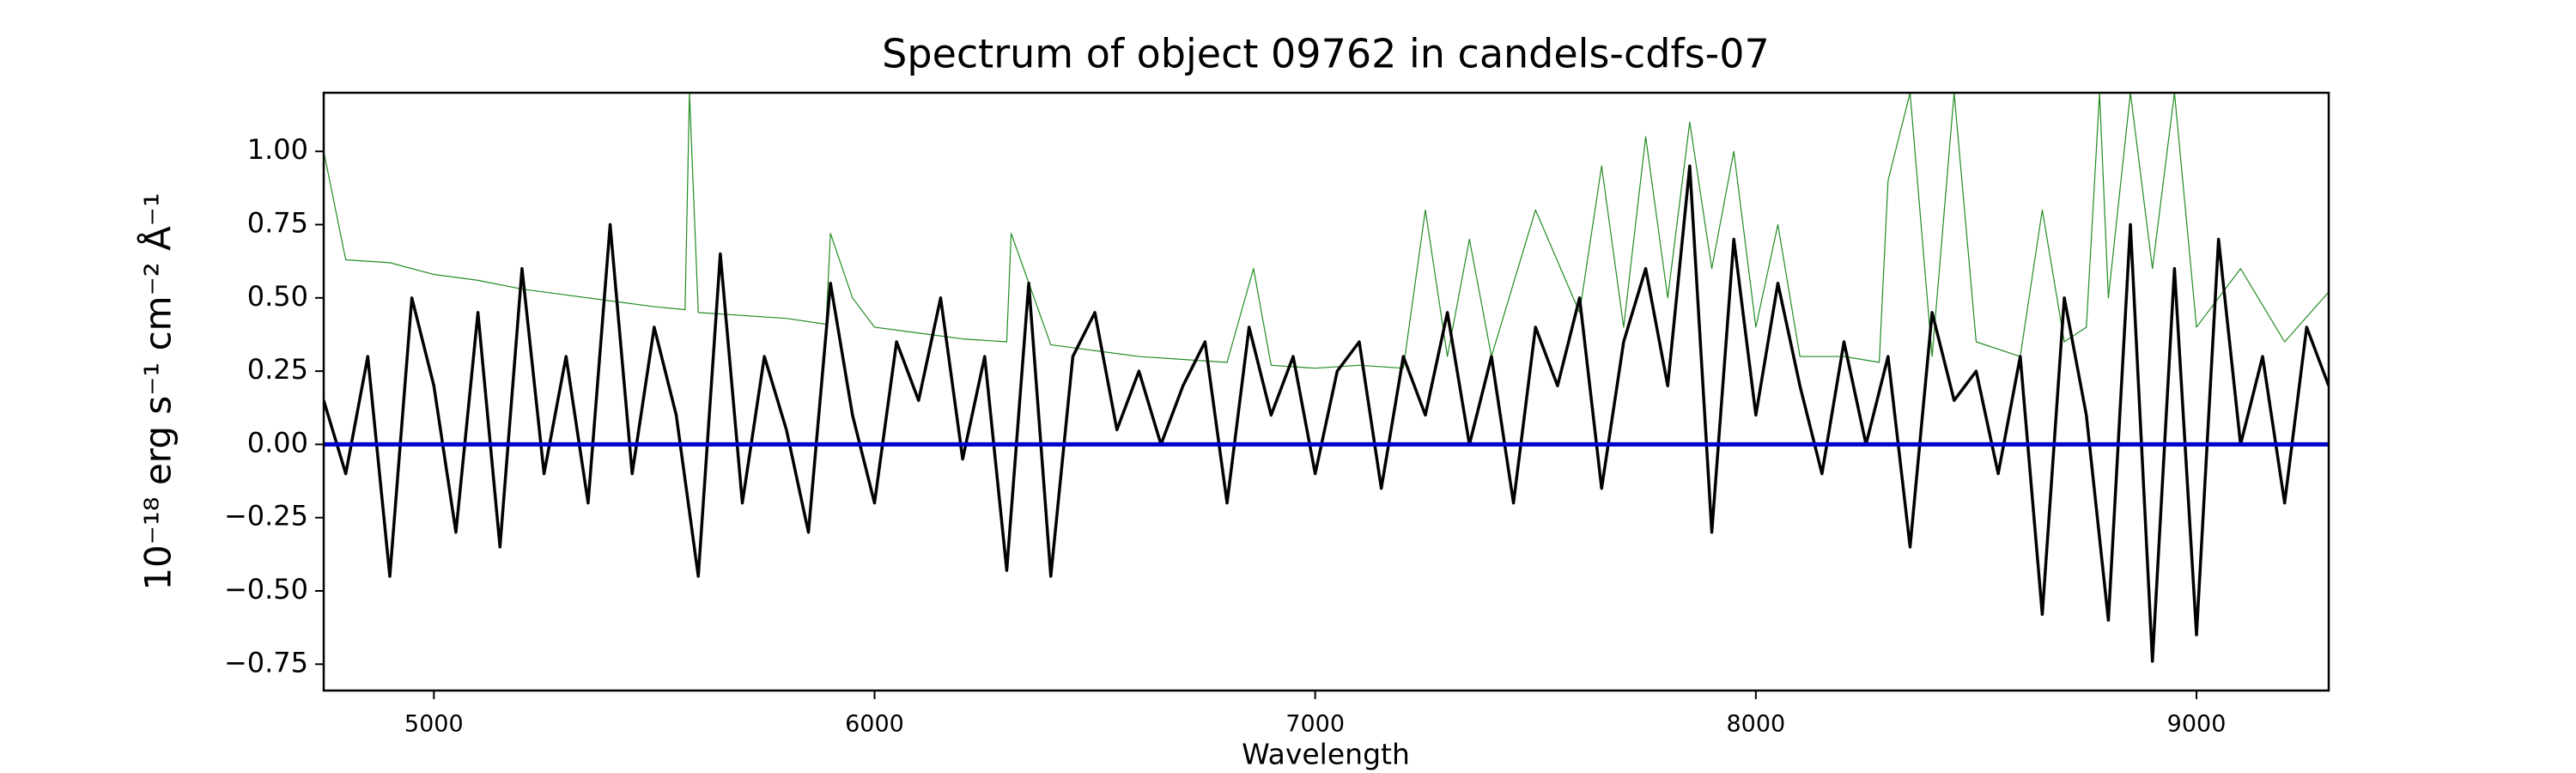  Describe the element at coordinates (434, 724) in the screenshot. I see `x-tick-label: 5000` at that location.